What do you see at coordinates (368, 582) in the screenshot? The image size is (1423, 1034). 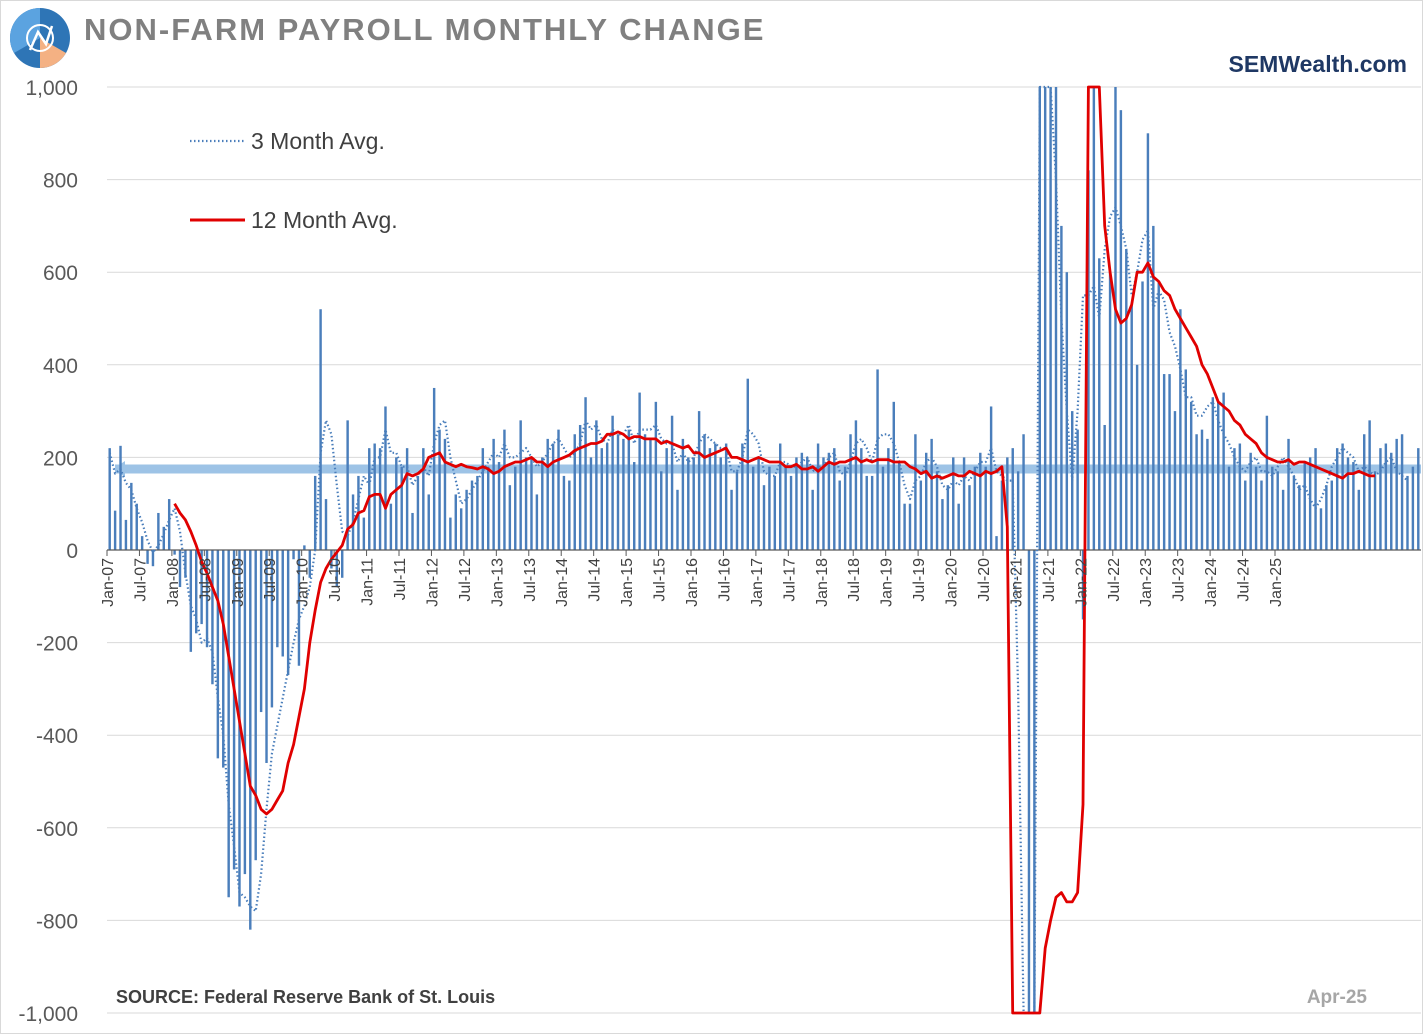 I see `x-tick-label: Jan-11` at bounding box center [368, 582].